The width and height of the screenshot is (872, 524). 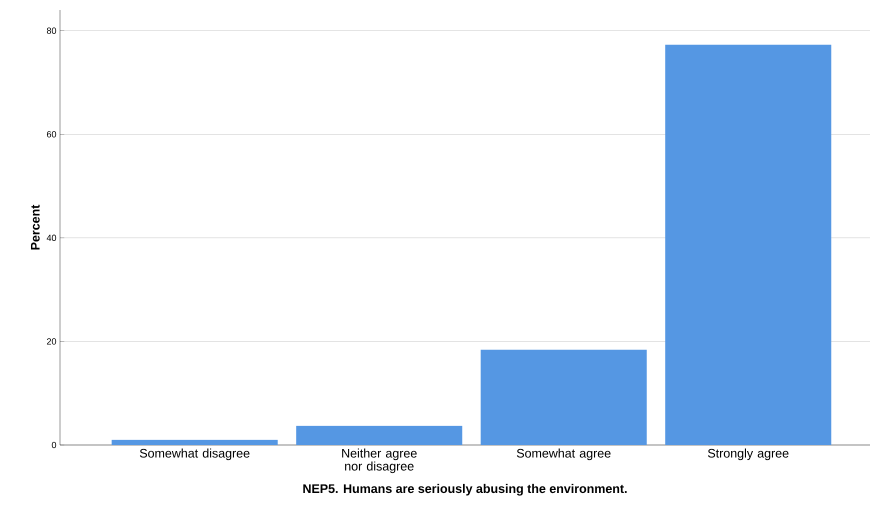 What do you see at coordinates (51, 341) in the screenshot?
I see `y-tick-label: 20` at bounding box center [51, 341].